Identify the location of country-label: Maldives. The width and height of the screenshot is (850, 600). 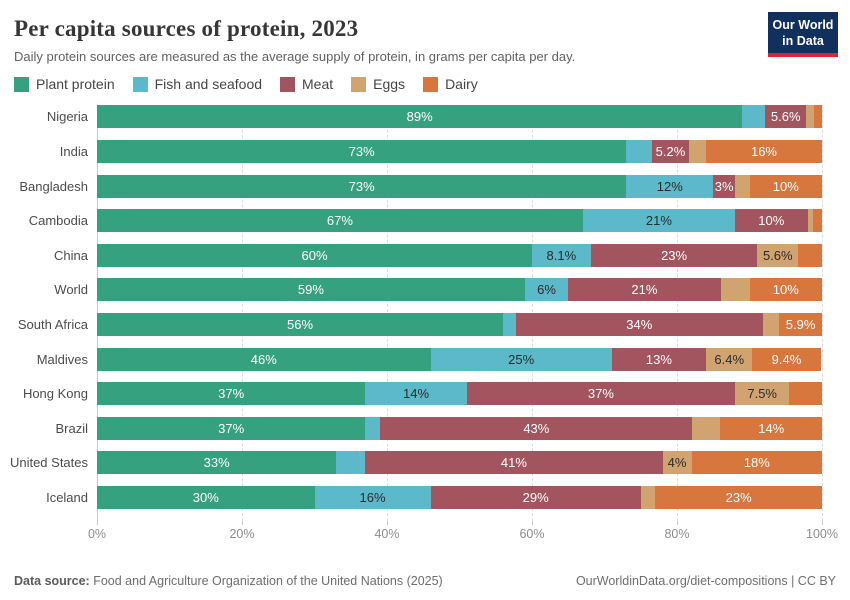
(62, 359).